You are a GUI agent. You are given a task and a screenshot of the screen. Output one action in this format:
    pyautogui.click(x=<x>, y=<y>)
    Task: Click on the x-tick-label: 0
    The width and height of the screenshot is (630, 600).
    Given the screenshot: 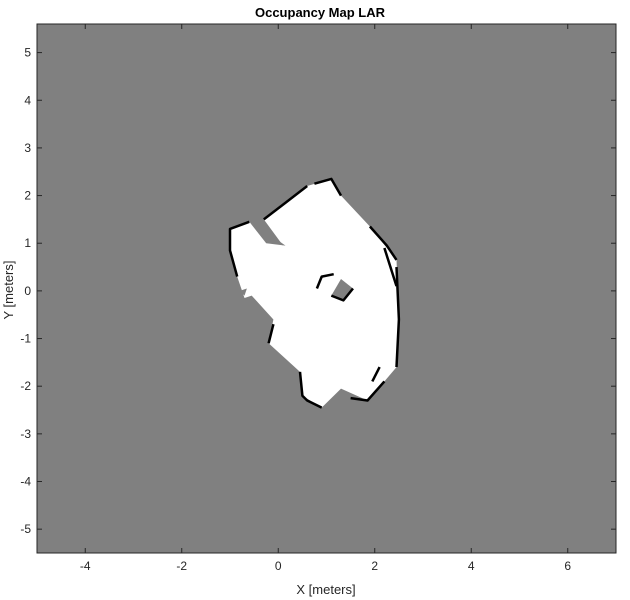 What is the action you would take?
    pyautogui.click(x=278, y=566)
    